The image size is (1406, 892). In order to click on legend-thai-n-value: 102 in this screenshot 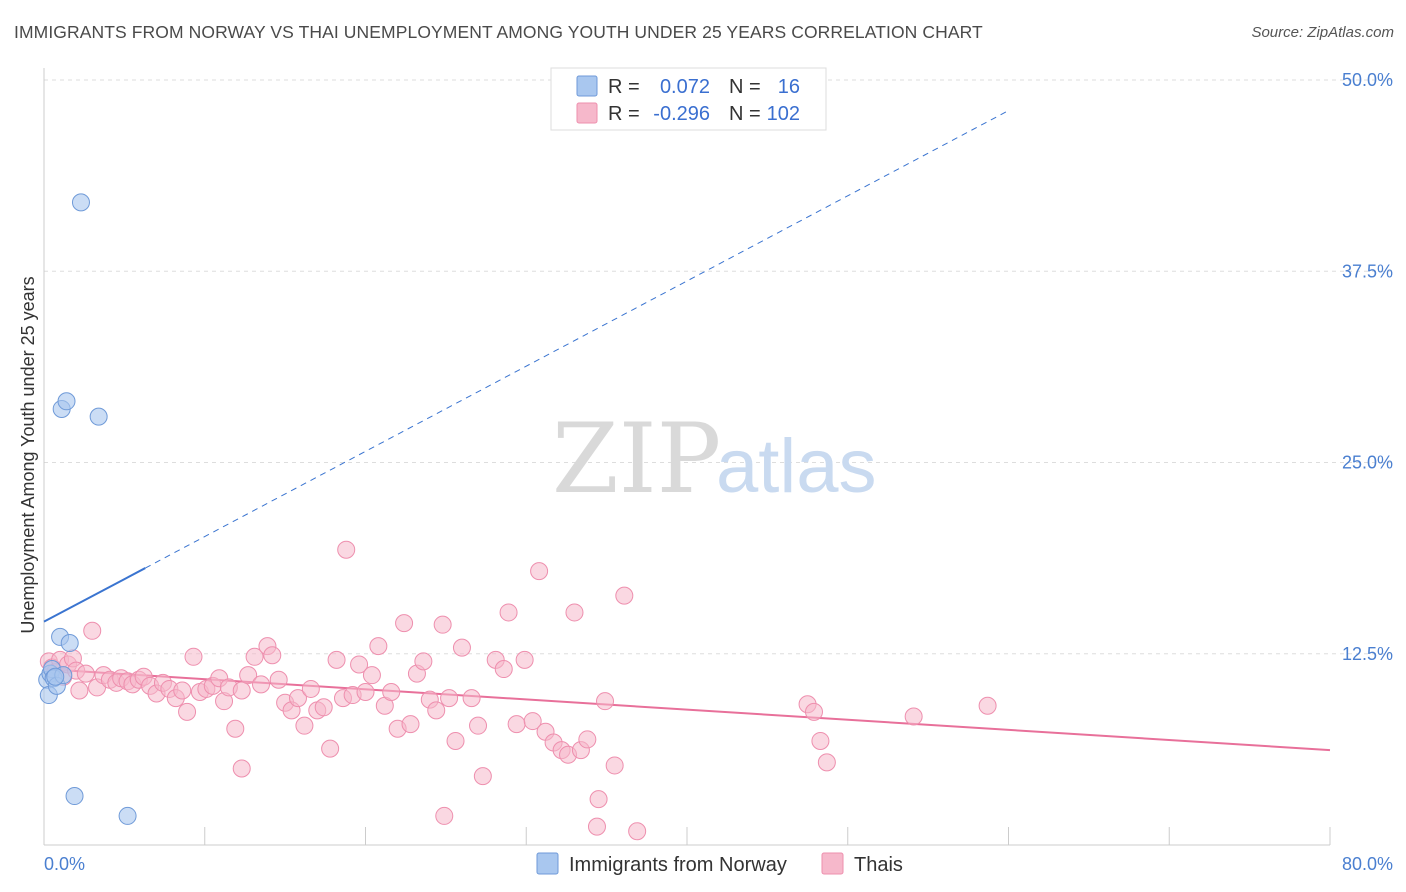, I will do `click(783, 114)`.